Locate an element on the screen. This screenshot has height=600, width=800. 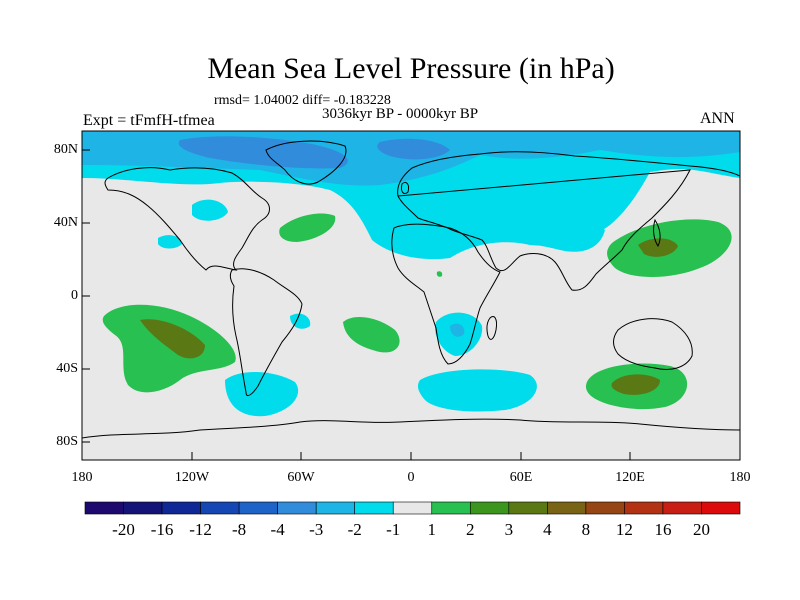
lon-label-180w: 180 is located at coordinates (82, 477).